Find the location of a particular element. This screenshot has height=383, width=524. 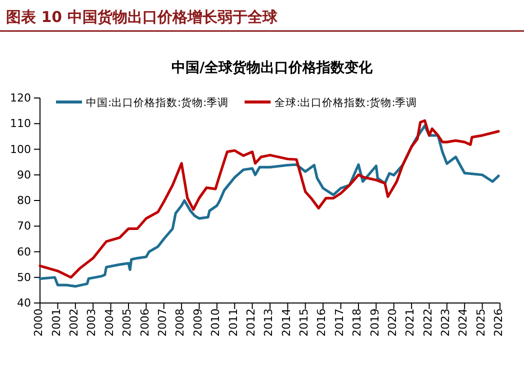

y-tick-label: 60 is located at coordinates (24, 251).